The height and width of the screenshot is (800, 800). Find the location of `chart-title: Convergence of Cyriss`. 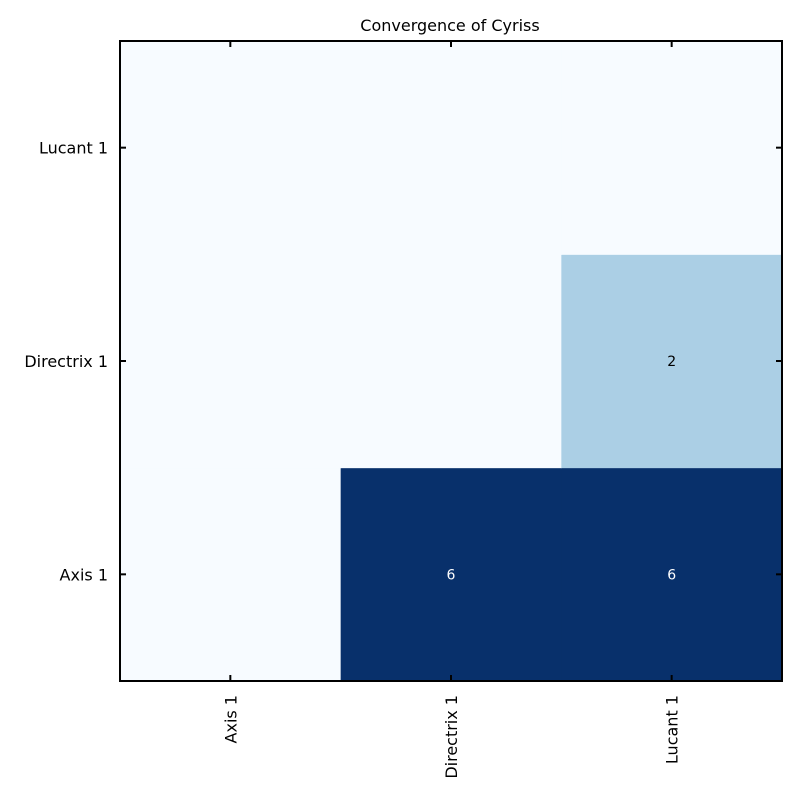

chart-title: Convergence of Cyriss is located at coordinates (449, 25).